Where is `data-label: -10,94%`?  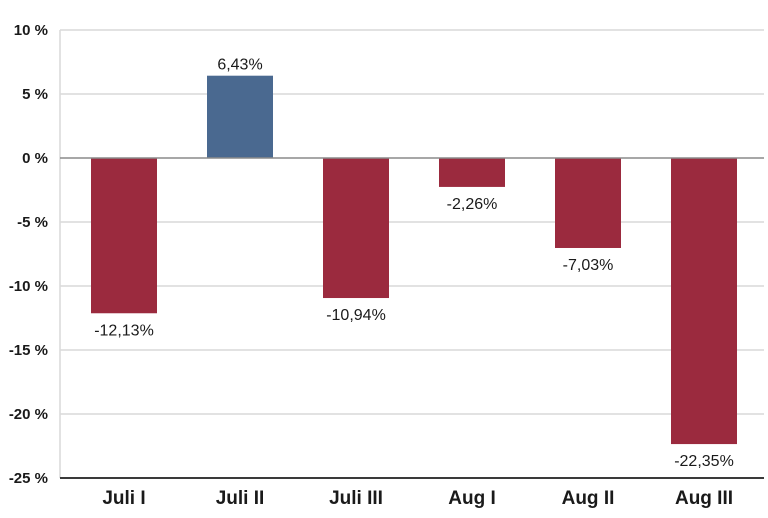 data-label: -10,94% is located at coordinates (356, 315).